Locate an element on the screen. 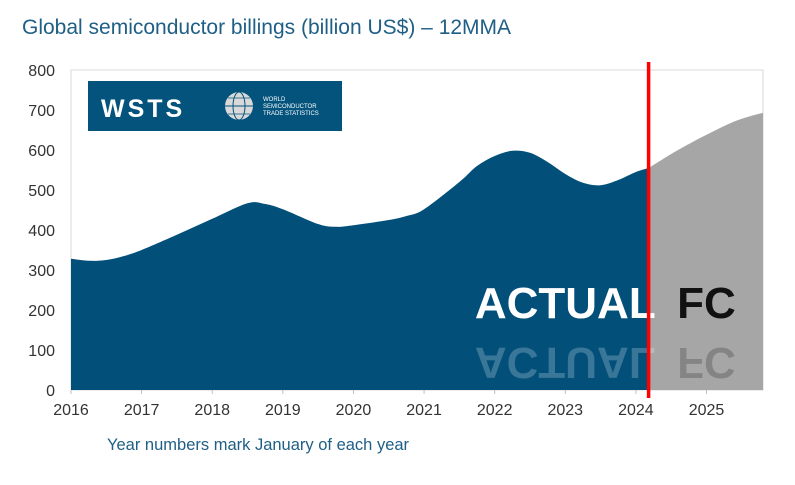 The width and height of the screenshot is (795, 485). logo-sub-line-1: WORLD is located at coordinates (274, 100).